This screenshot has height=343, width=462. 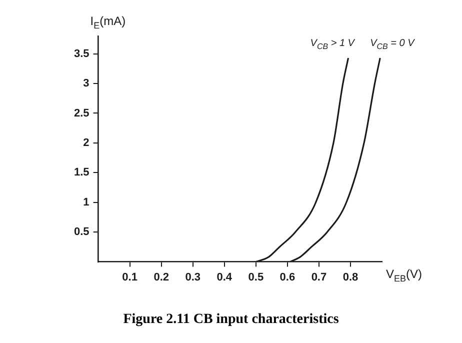 I want to click on y-tick-label: 2.5, so click(x=82, y=113).